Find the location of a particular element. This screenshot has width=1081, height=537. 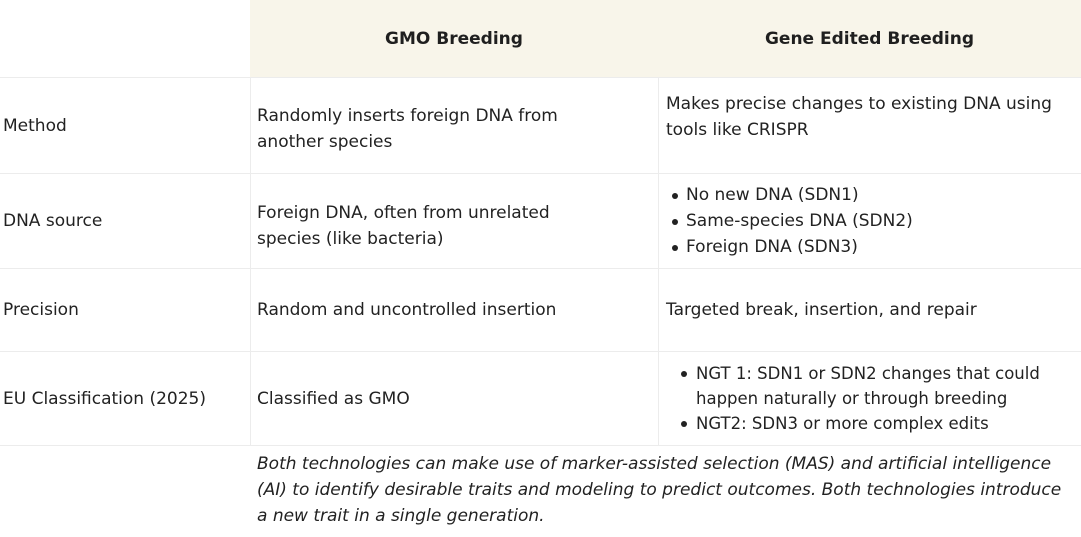

gmo-precision-cell: Random and uncontrolled insertion is located at coordinates (407, 310).